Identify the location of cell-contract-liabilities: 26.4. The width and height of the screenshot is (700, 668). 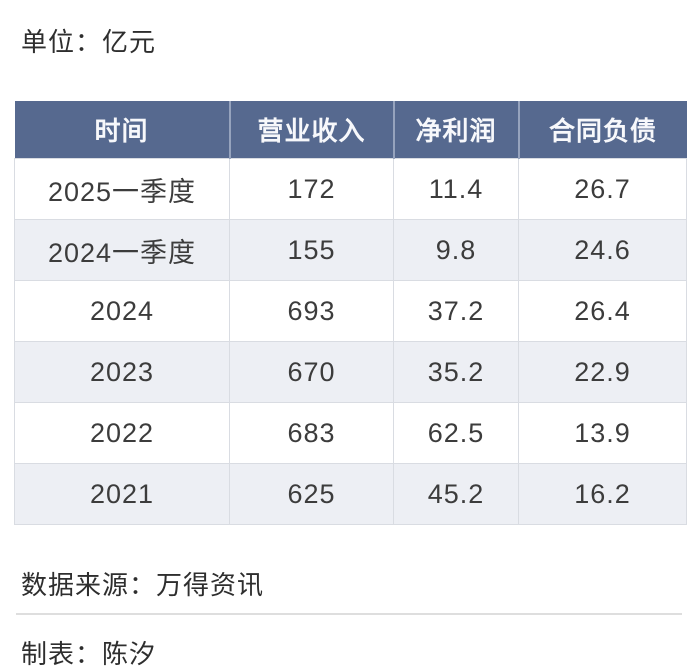
(602, 311).